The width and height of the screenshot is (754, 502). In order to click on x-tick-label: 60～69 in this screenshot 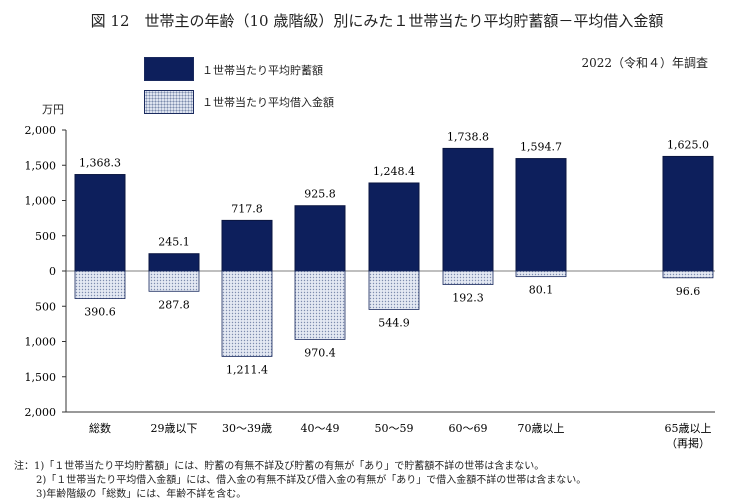, I will do `click(468, 428)`.